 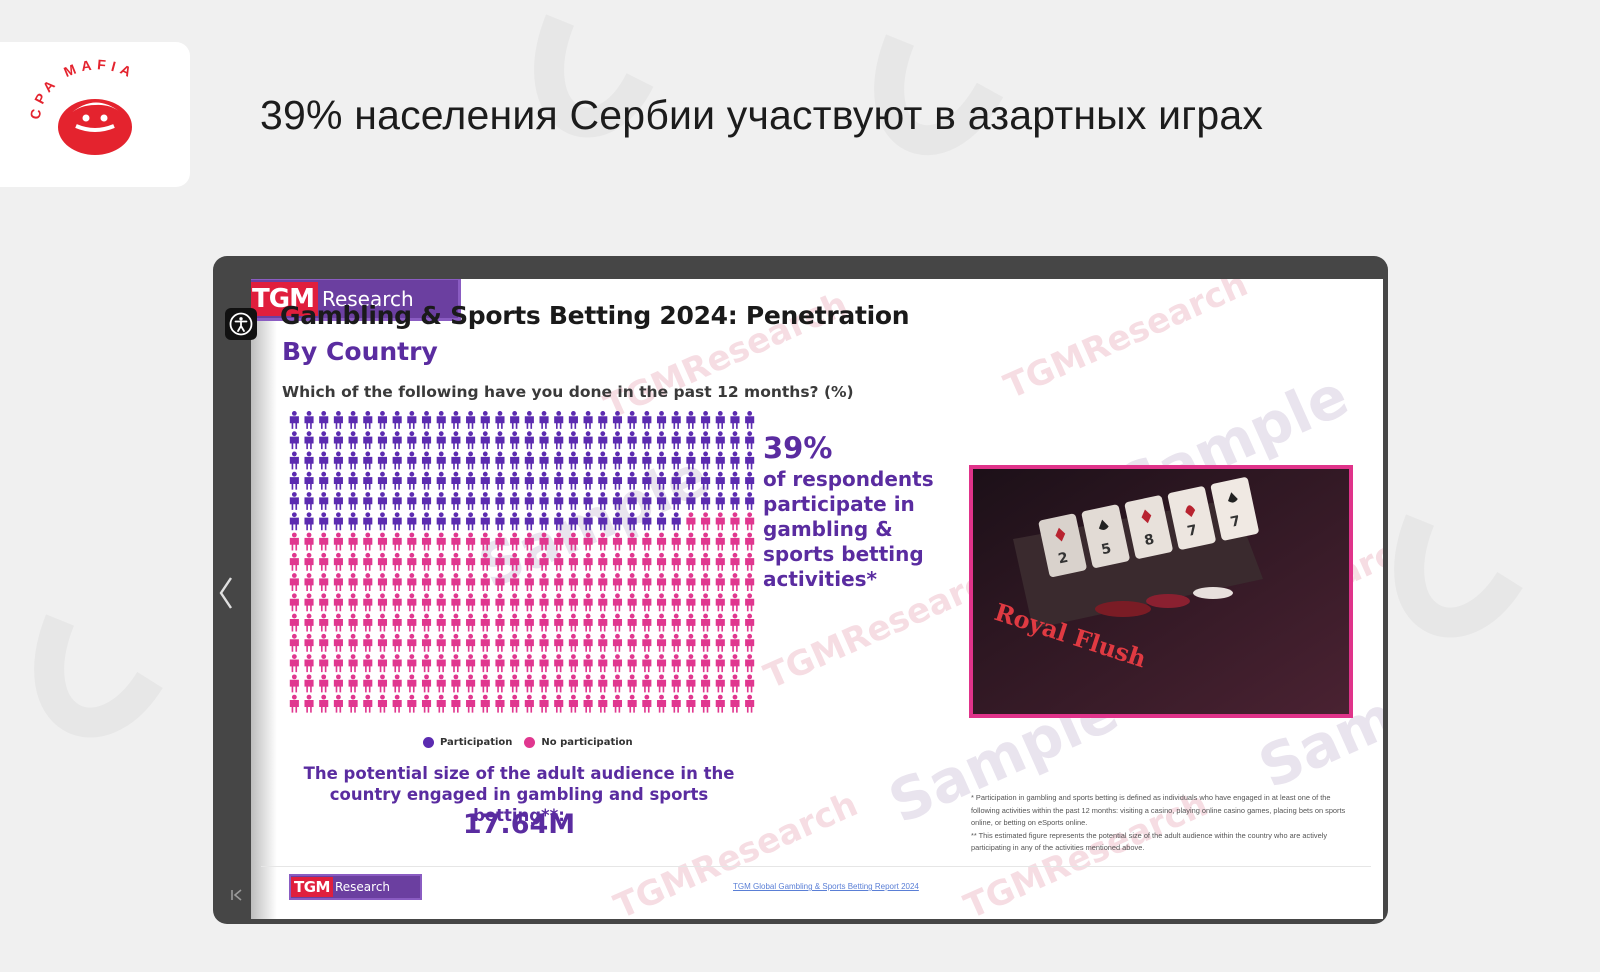 I want to click on accessibility-icon, so click(x=241, y=324).